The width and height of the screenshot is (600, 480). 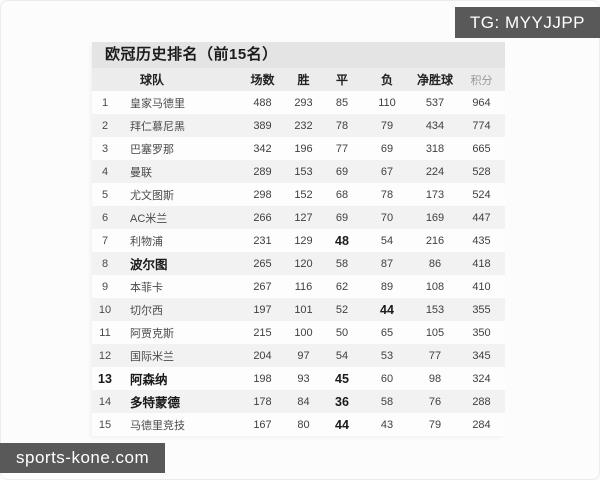 What do you see at coordinates (387, 217) in the screenshot?
I see `loss-cell: 70` at bounding box center [387, 217].